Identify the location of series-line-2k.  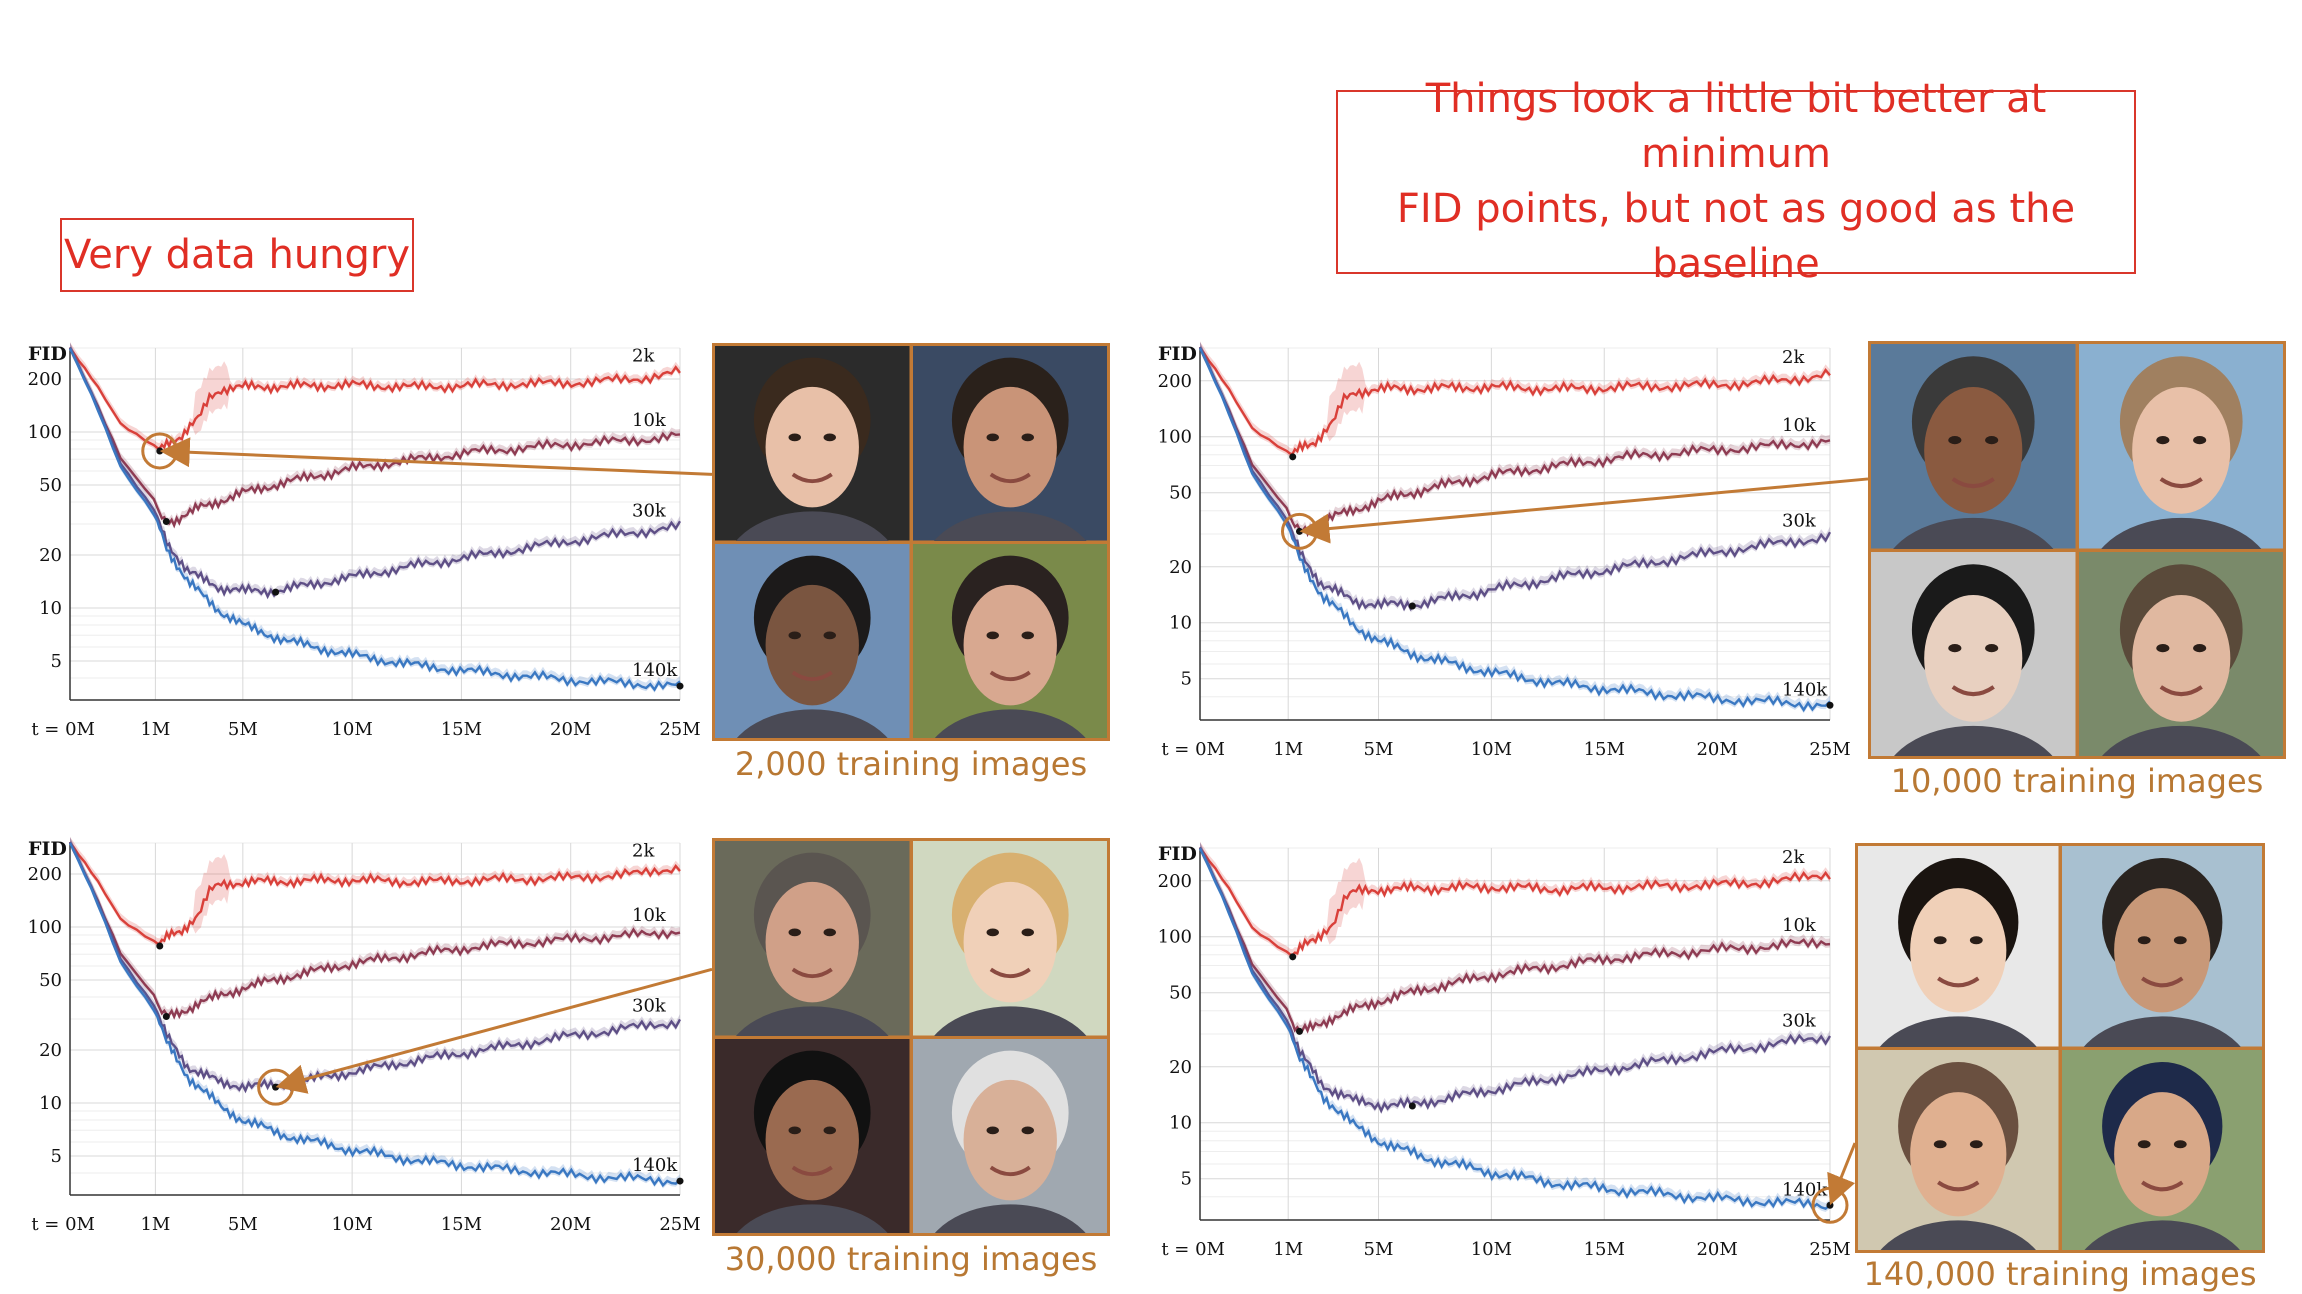
(1515, 401).